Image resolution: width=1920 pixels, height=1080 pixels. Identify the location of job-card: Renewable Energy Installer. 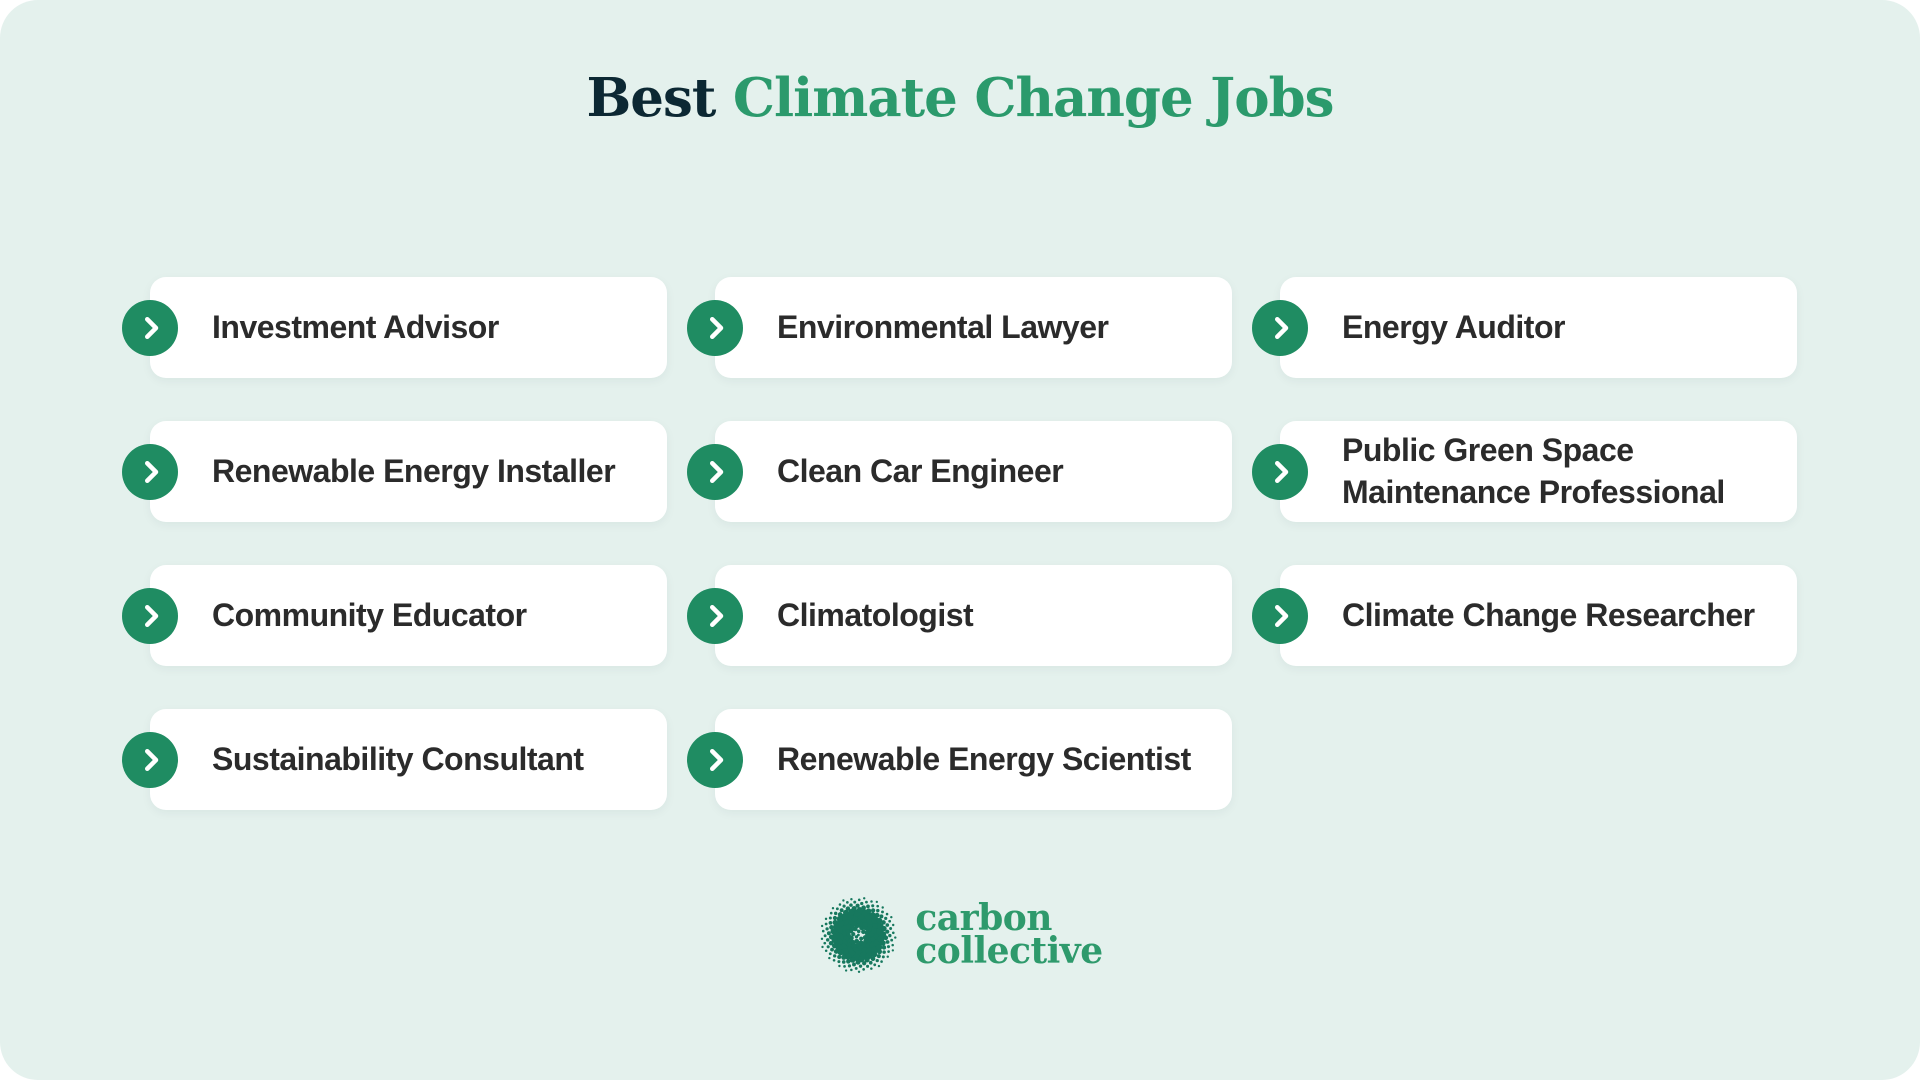
(394, 471).